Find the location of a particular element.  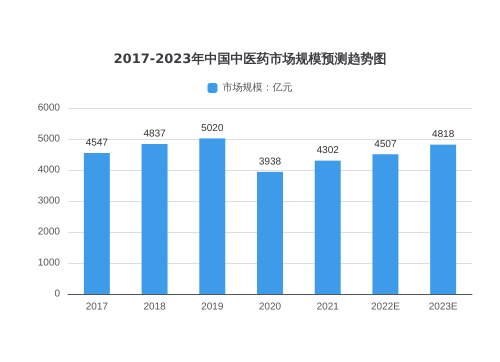

x-tick-label: 2020 is located at coordinates (270, 307).